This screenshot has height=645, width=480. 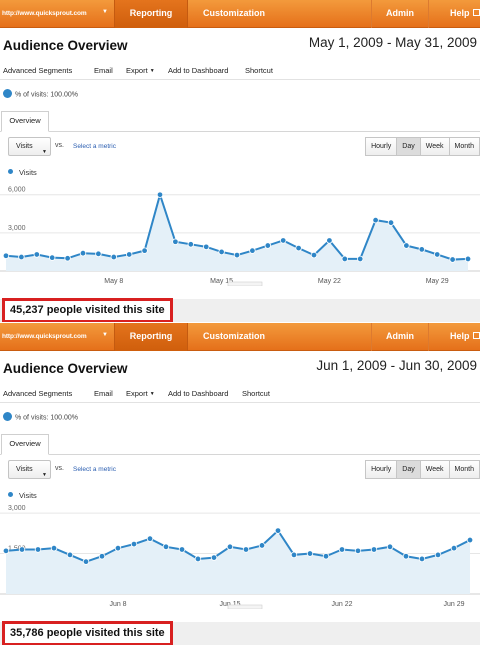 I want to click on chart-legend: Visits, so click(x=22, y=495).